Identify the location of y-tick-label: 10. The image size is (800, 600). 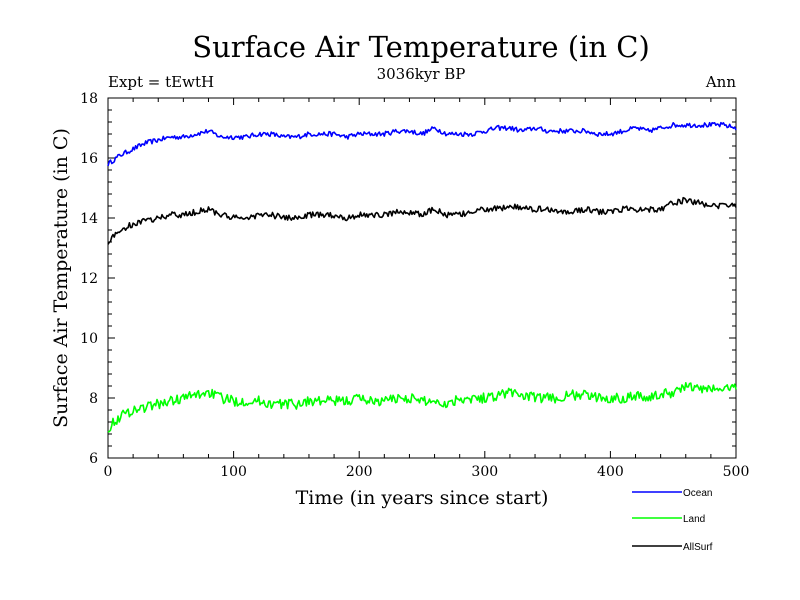
(89, 339).